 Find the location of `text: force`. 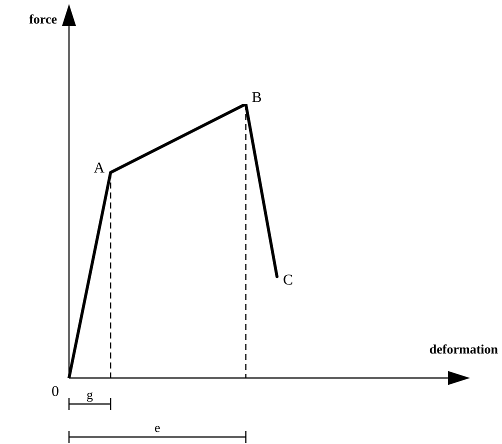

text: force is located at coordinates (43, 18).